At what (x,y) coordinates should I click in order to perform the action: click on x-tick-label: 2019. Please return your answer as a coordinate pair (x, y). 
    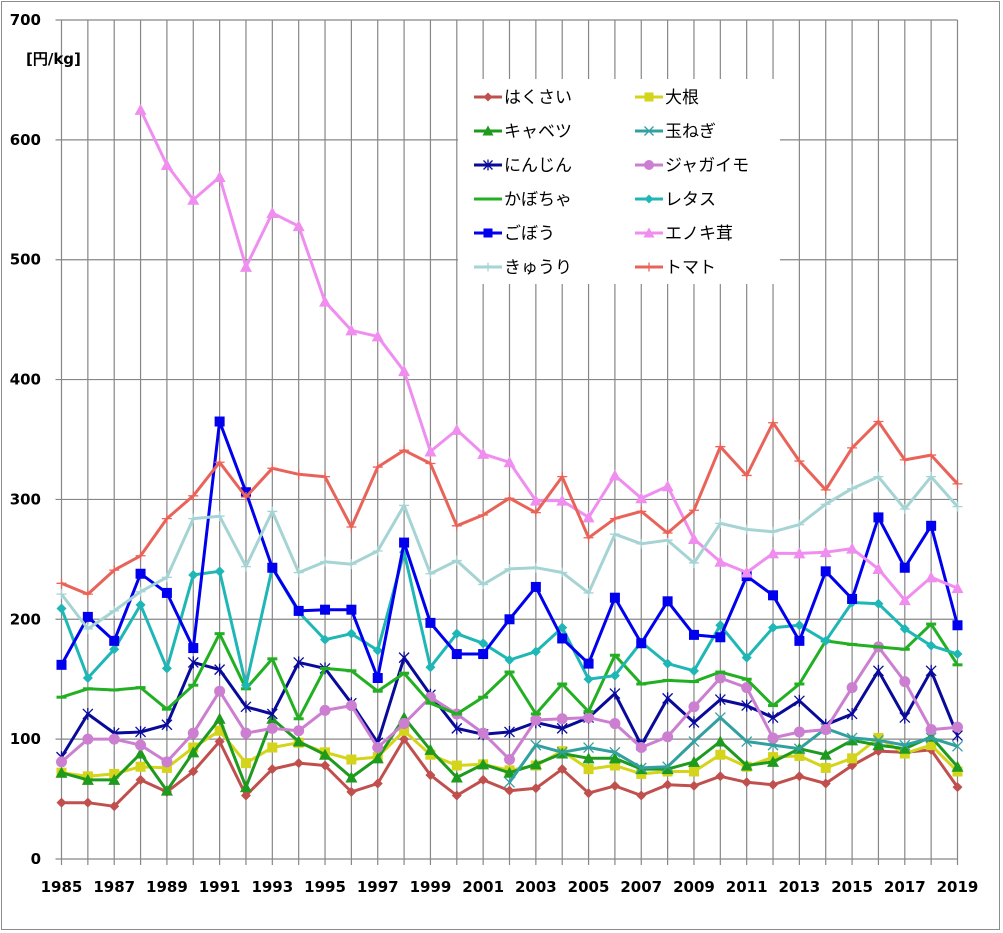
    Looking at the image, I should click on (958, 887).